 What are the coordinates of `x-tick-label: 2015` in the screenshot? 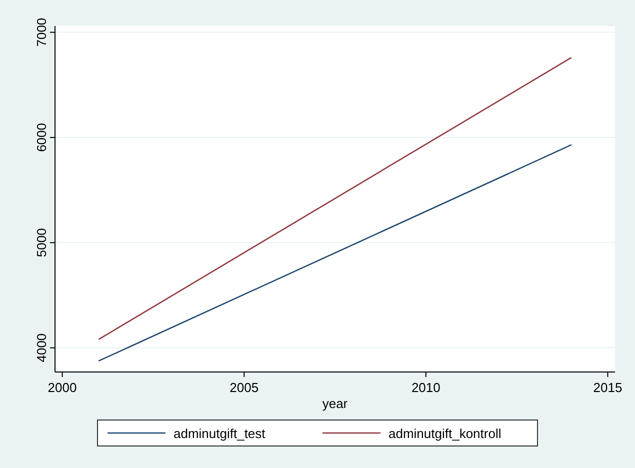 It's located at (607, 387).